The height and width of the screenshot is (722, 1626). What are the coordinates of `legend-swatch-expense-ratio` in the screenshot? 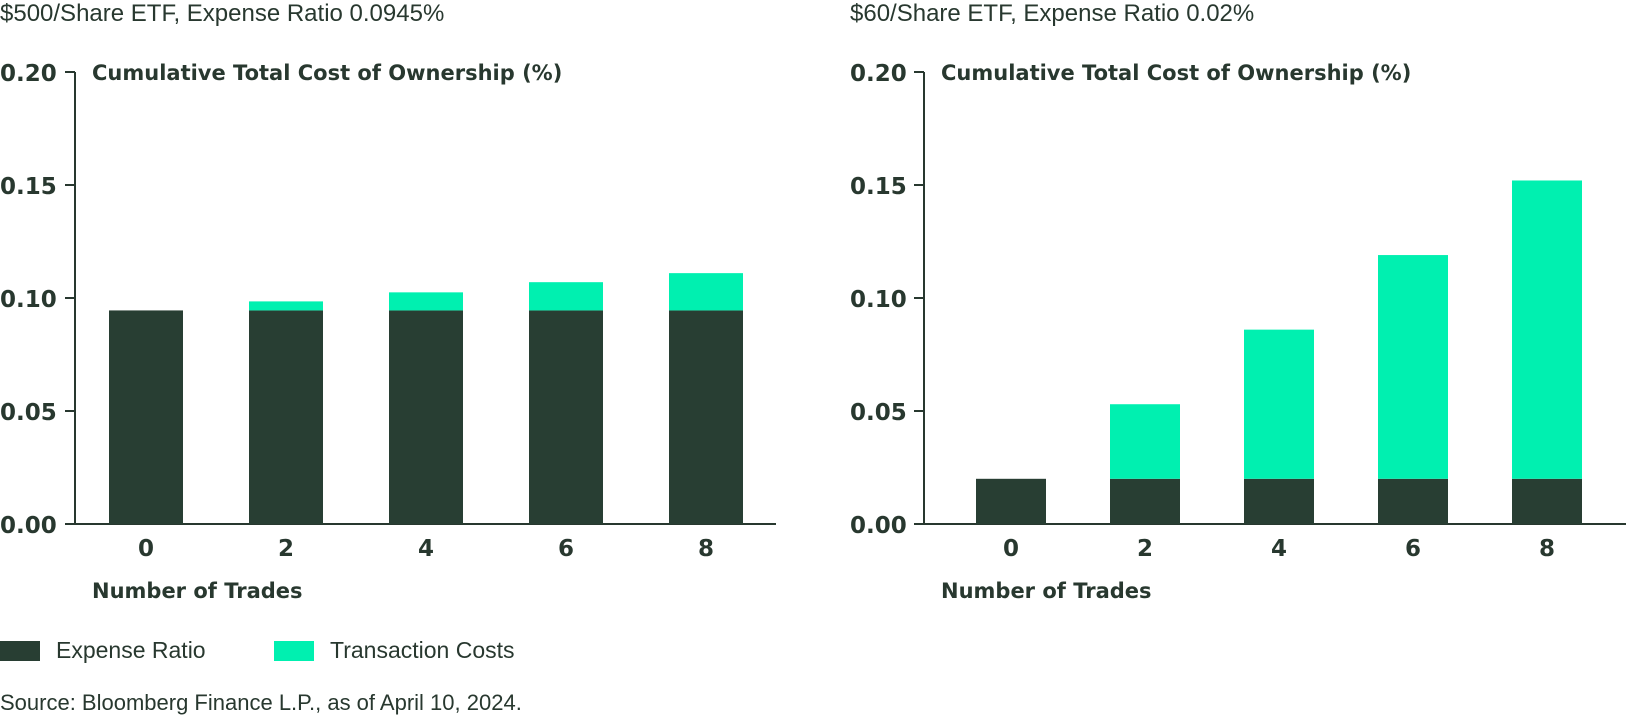 It's located at (20, 650).